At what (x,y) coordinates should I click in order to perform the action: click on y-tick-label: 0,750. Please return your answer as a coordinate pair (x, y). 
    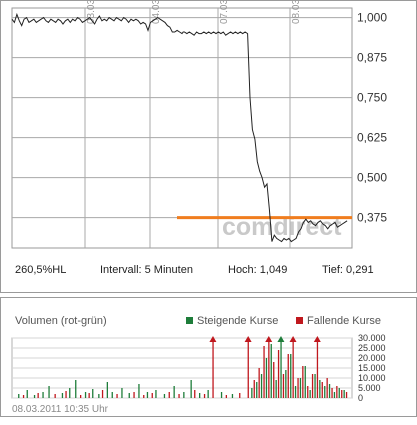
    Looking at the image, I should click on (372, 98).